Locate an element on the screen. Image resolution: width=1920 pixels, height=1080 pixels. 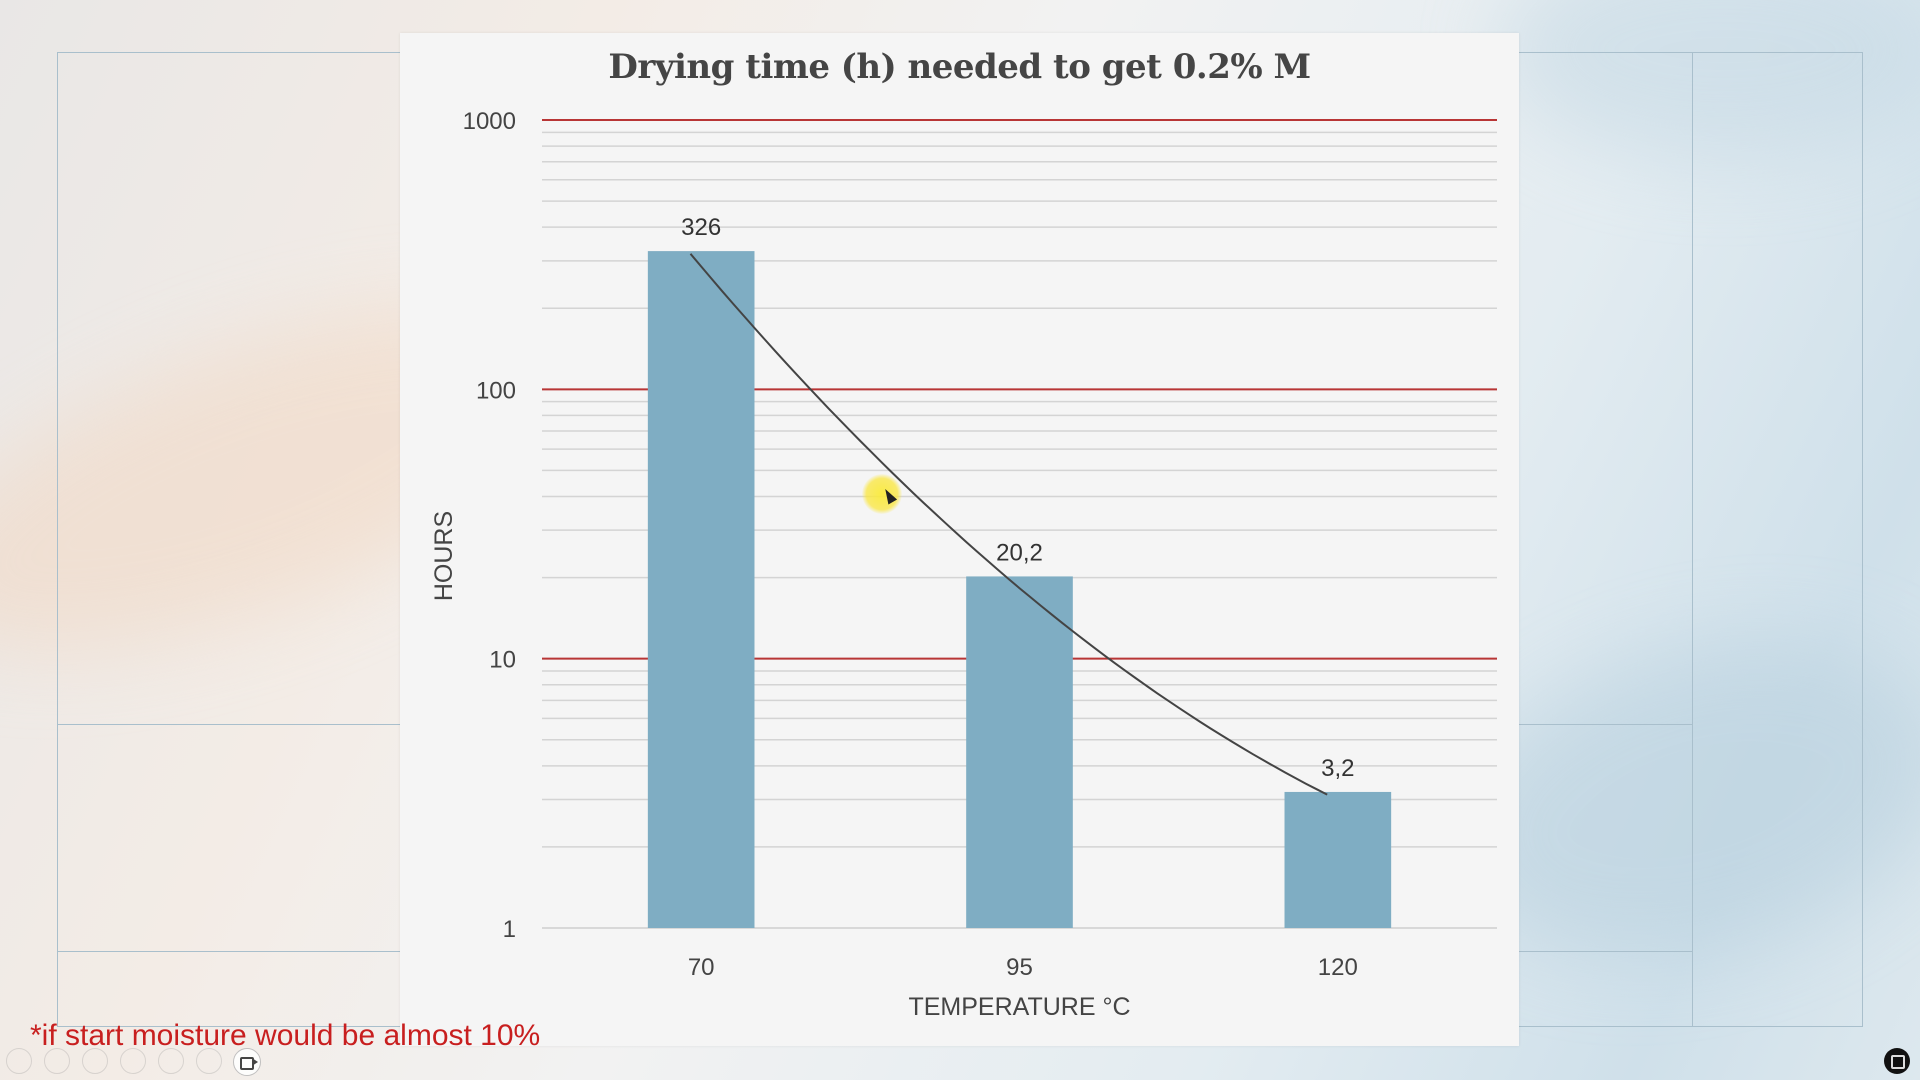
y-axis-title: HOURS is located at coordinates (444, 556).